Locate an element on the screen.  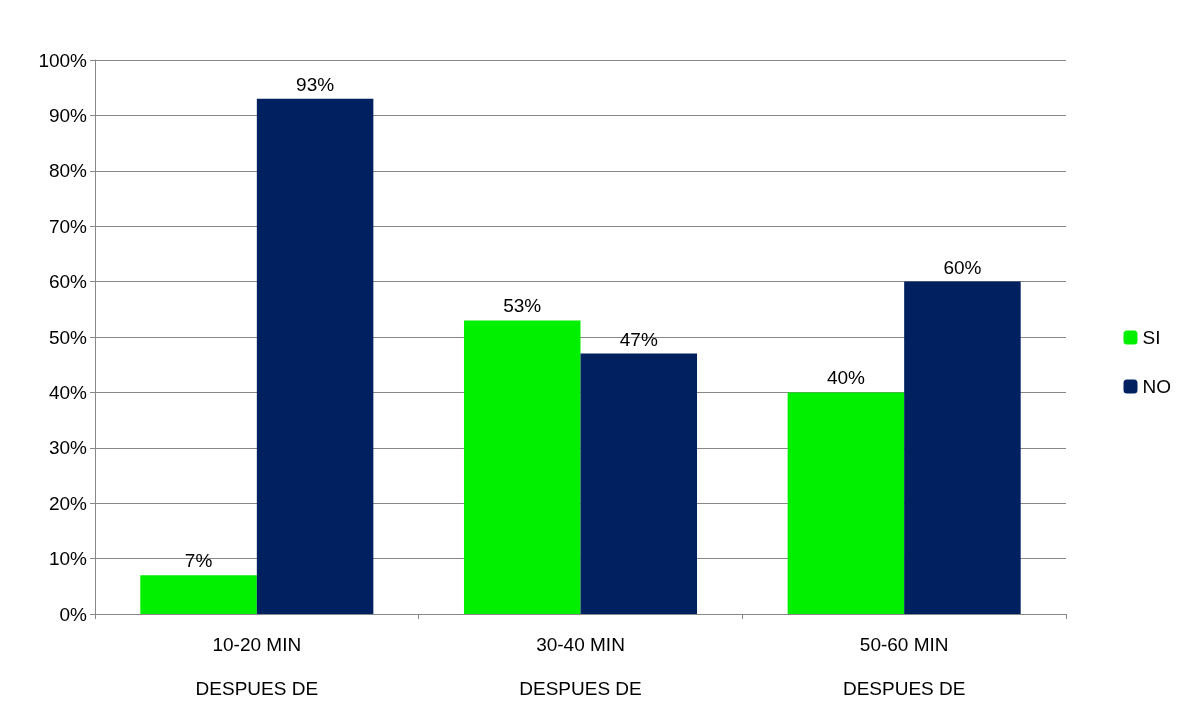
y-tick-label: 0% is located at coordinates (73, 614).